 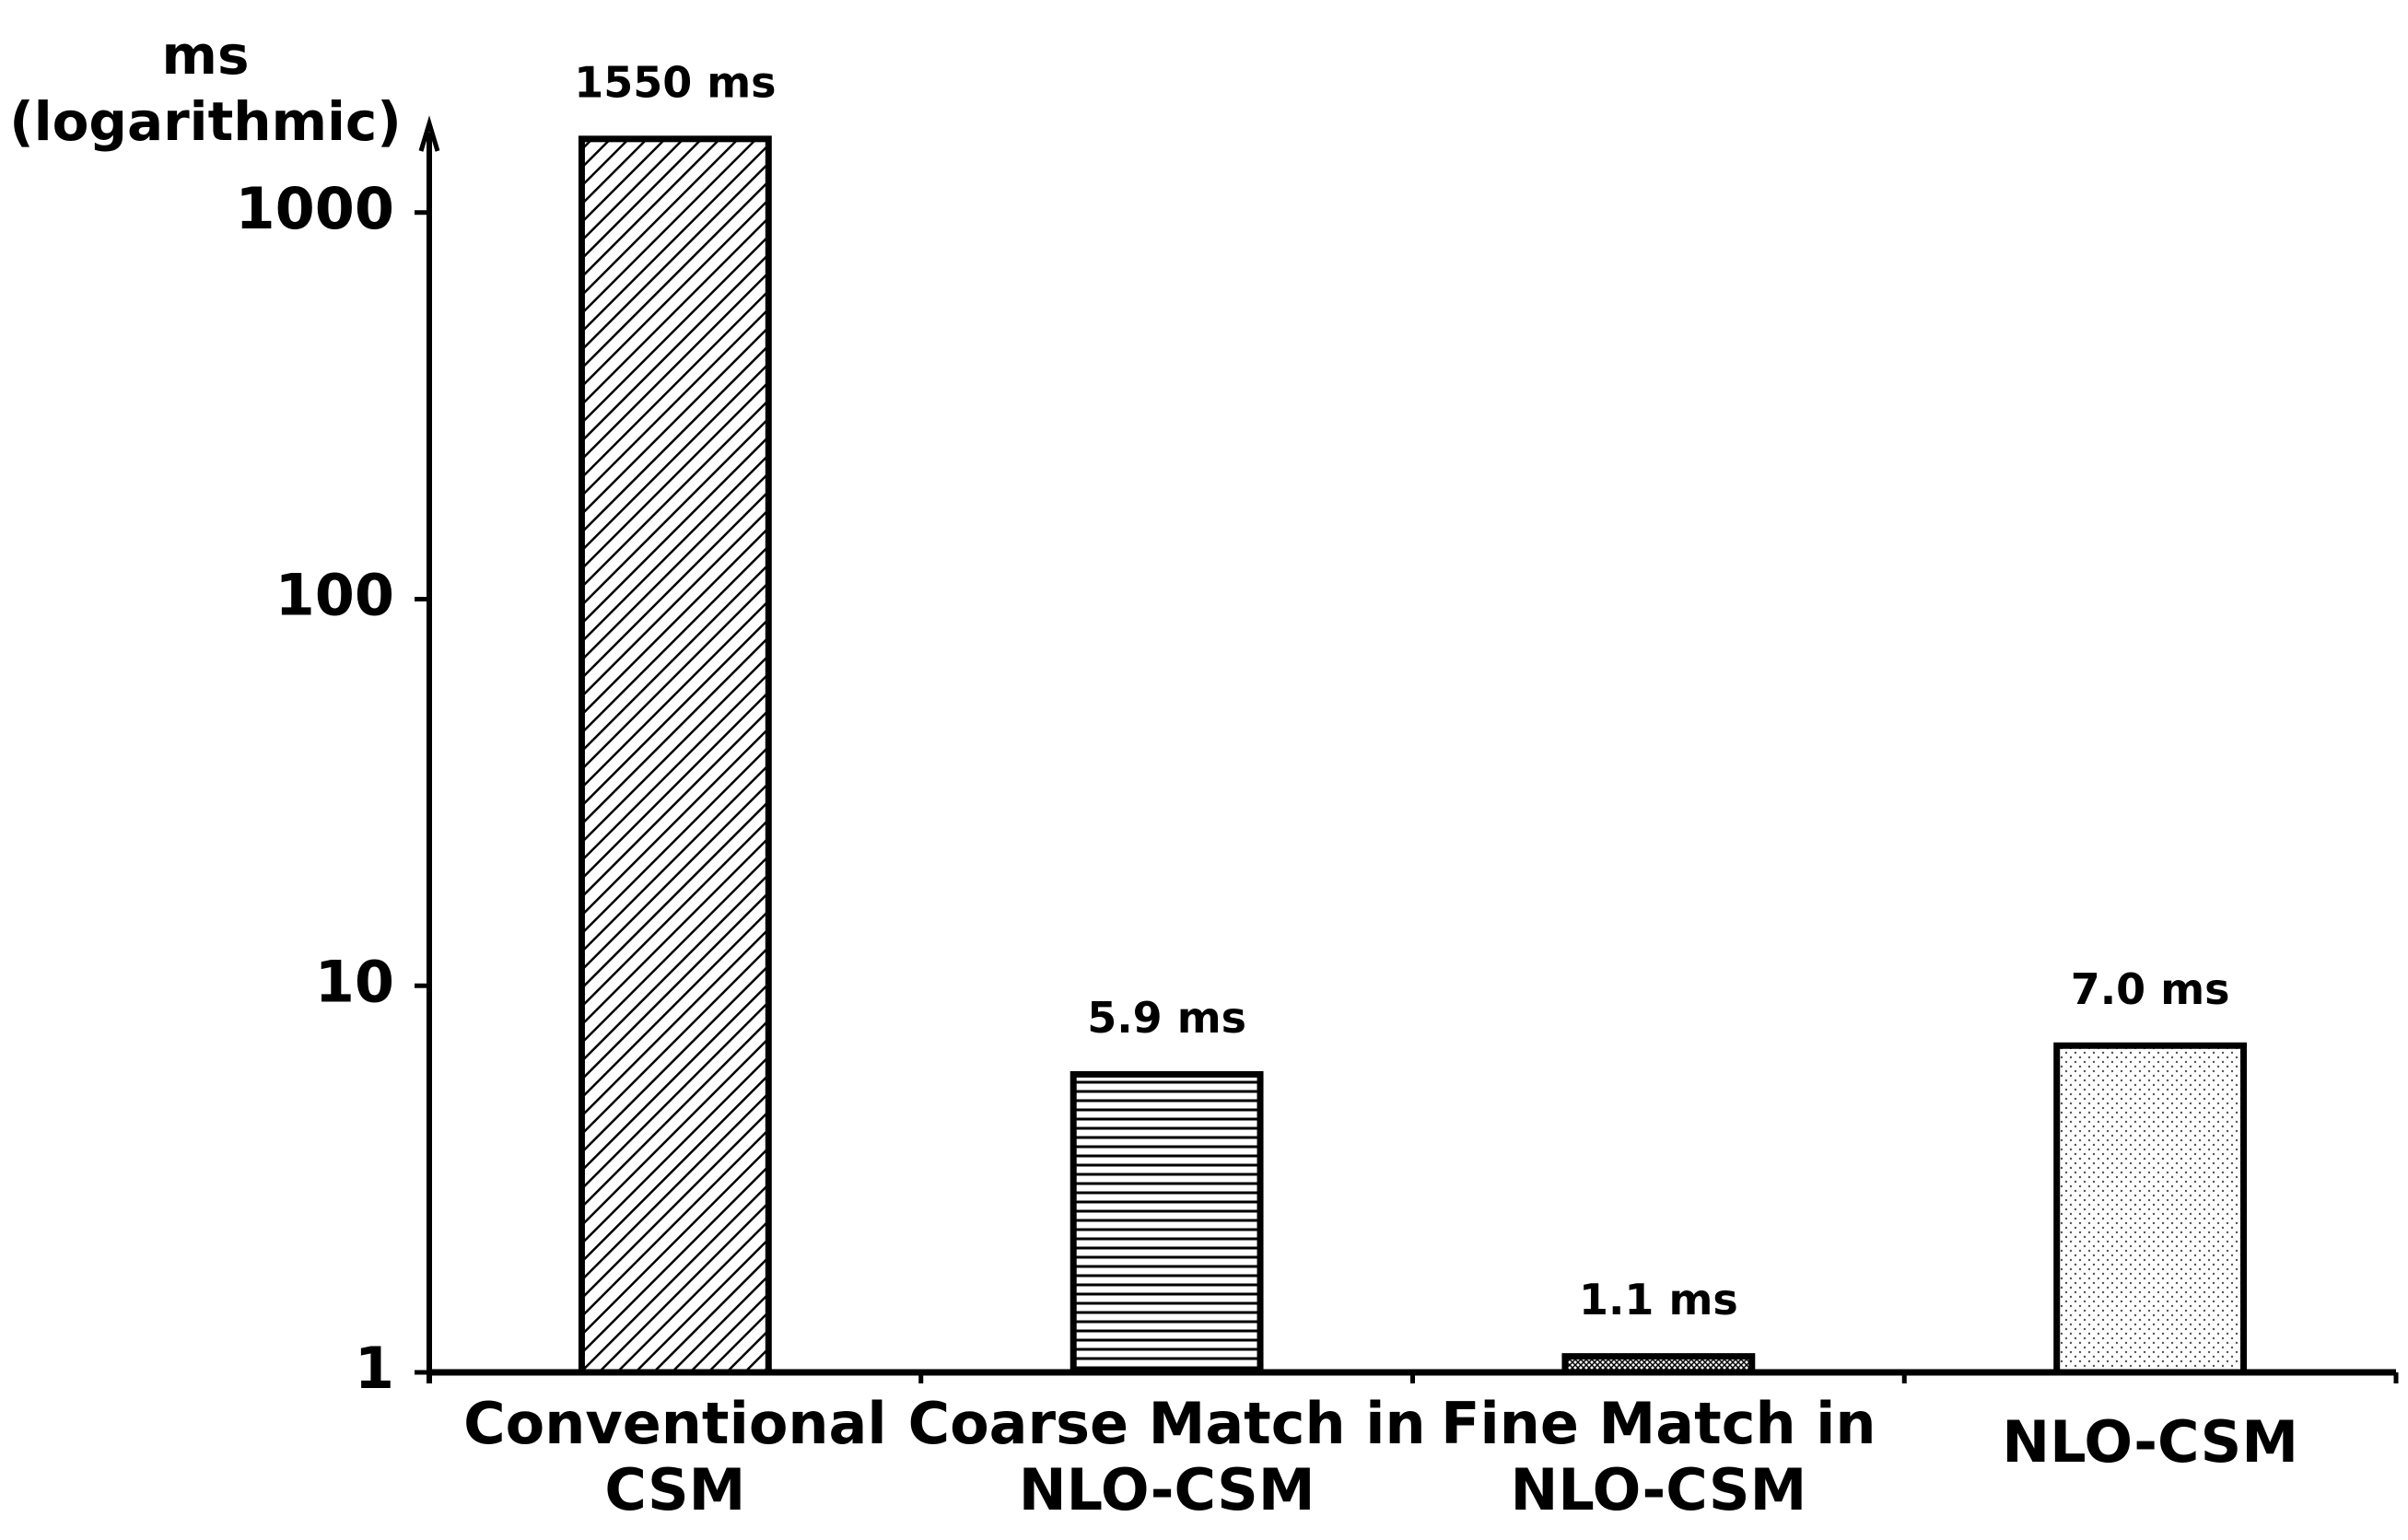 I want to click on x-tick-label: Conventional, so click(x=675, y=1423).